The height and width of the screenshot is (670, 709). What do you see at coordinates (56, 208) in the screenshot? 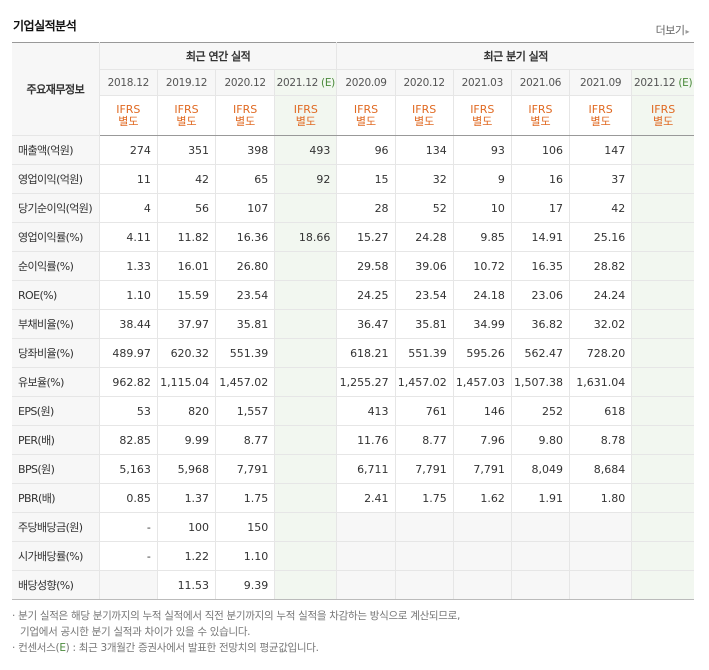
I see `row-label: 당기순이익(억원)` at bounding box center [56, 208].